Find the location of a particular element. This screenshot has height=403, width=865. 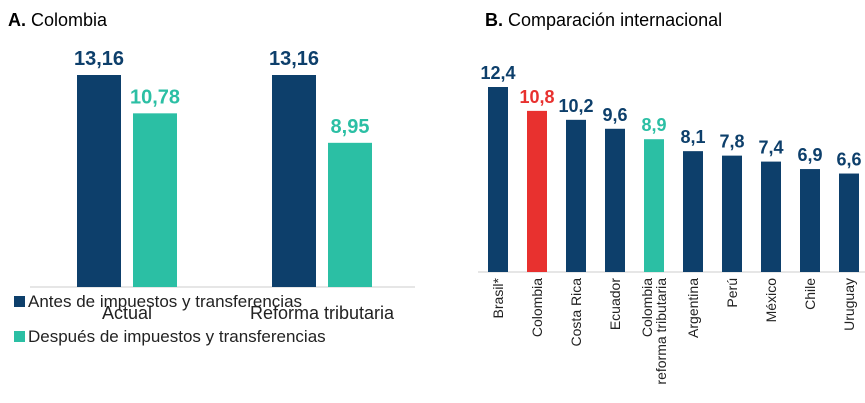

chart-label: B. Comparación internacional is located at coordinates (603, 20).